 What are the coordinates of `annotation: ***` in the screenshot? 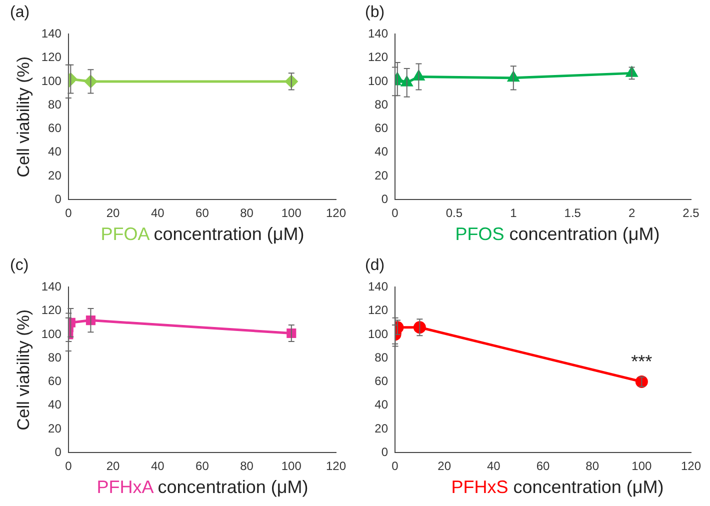 It's located at (641, 362).